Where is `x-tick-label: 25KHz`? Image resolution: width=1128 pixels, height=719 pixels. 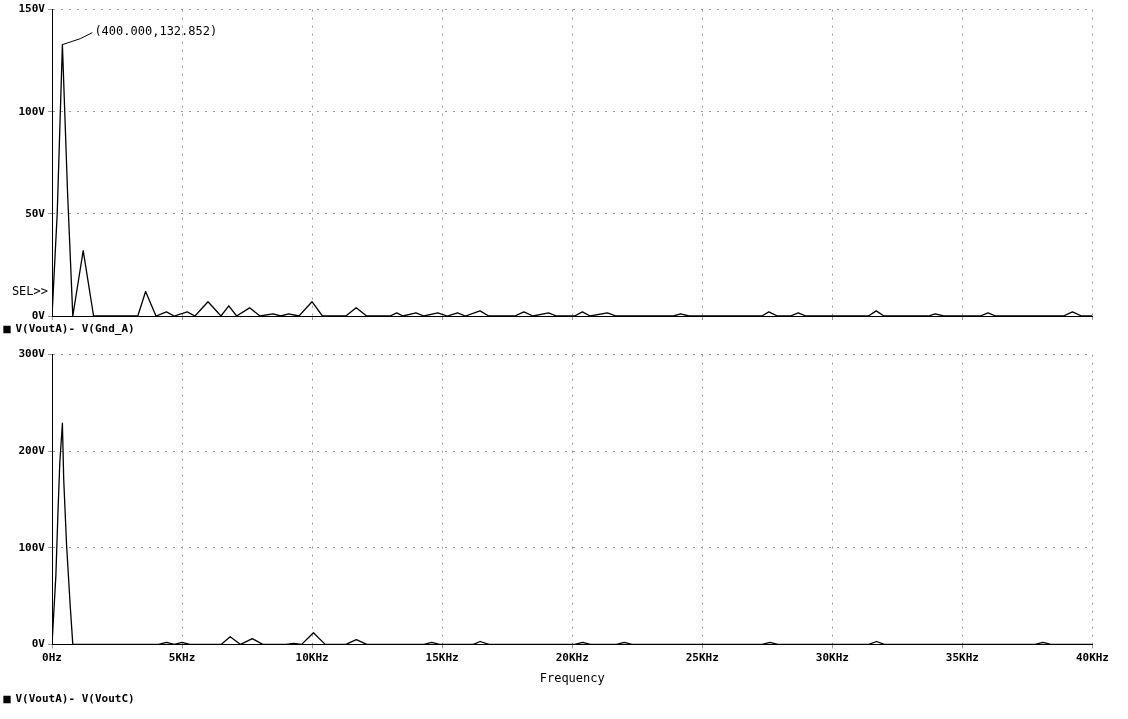
x-tick-label: 25KHz is located at coordinates (702, 657).